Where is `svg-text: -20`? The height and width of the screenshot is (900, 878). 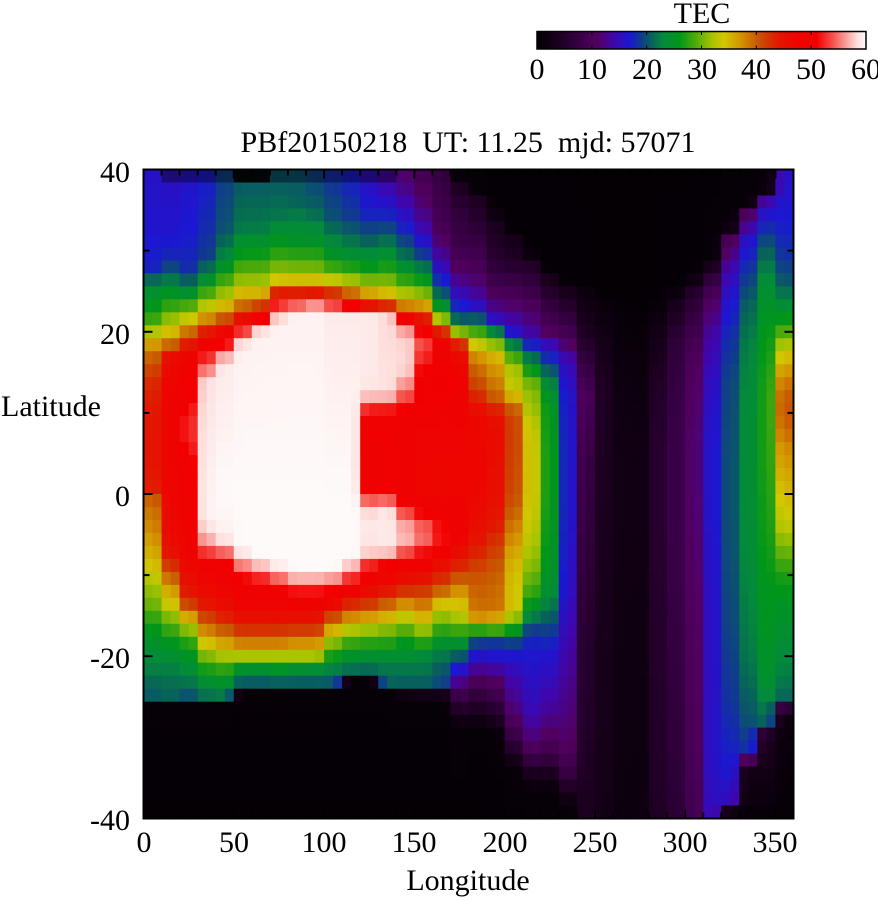 svg-text: -20 is located at coordinates (110, 658).